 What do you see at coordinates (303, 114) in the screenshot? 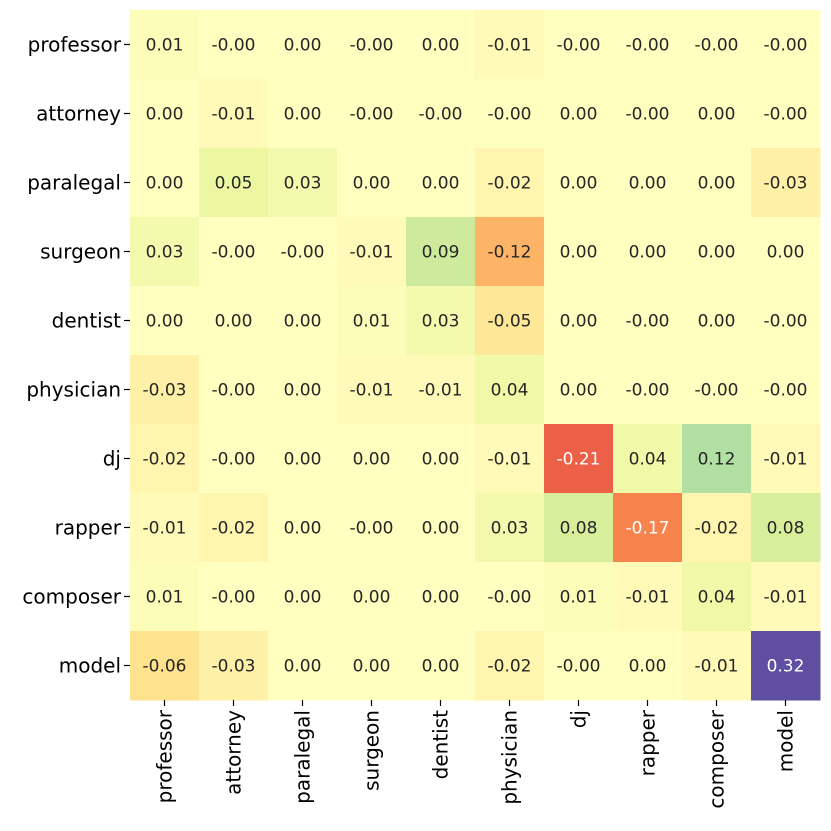
I see `heatmap-cell-attorney-paralegal` at bounding box center [303, 114].